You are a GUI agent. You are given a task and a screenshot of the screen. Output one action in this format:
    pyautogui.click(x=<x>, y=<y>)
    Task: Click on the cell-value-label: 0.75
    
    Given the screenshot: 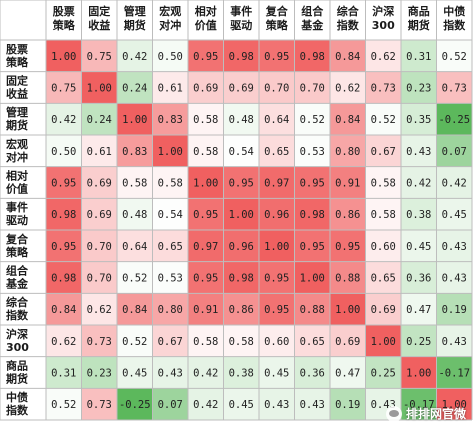 What is the action you would take?
    pyautogui.click(x=99, y=57)
    